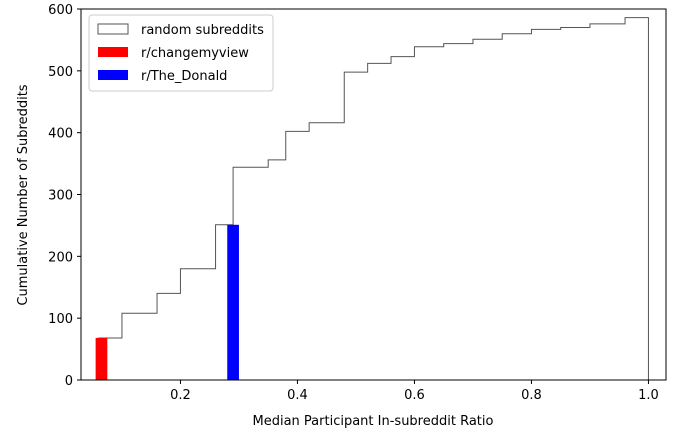 Image resolution: width=675 pixels, height=433 pixels. What do you see at coordinates (373, 421) in the screenshot?
I see `x-axis-label: Median Participant In-subreddit Ratio` at bounding box center [373, 421].